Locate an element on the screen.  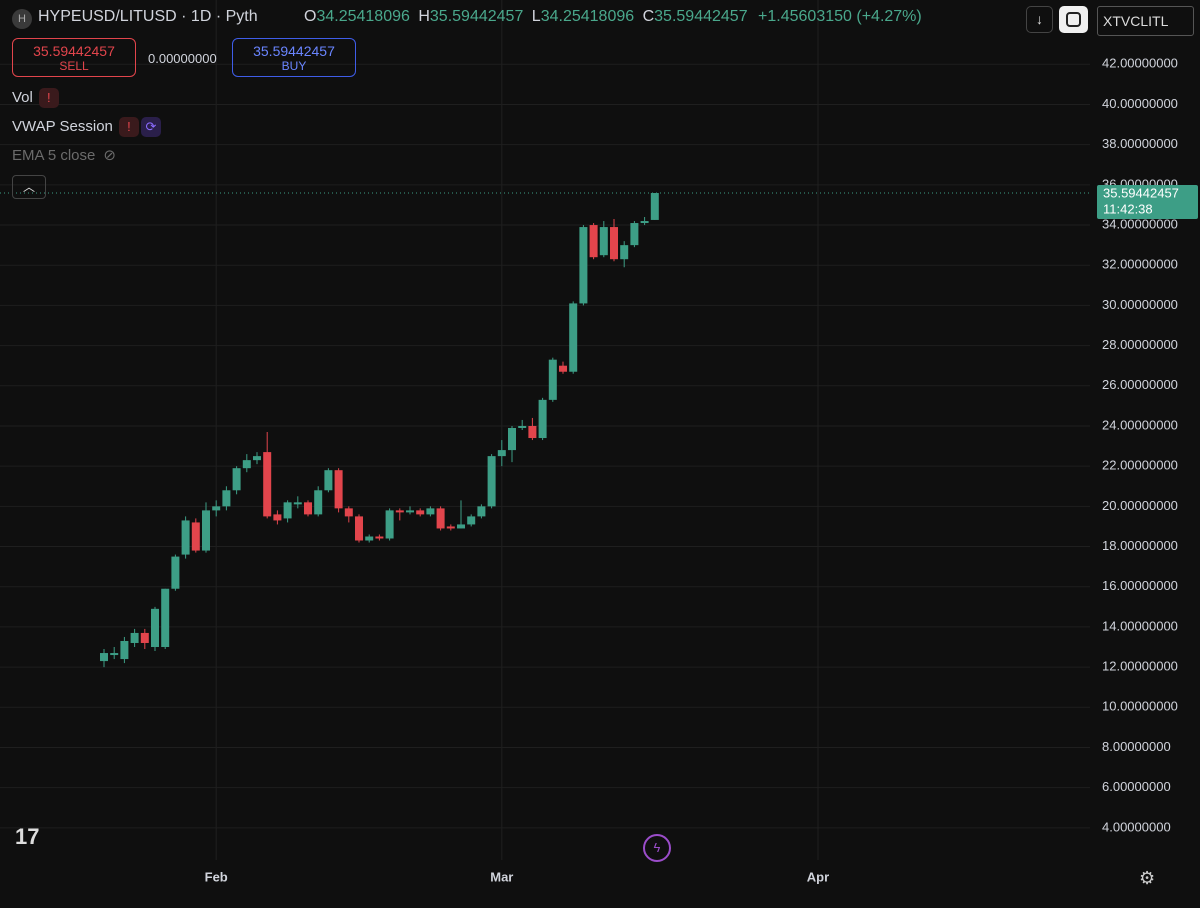
compare-button is located at coordinates (1073, 19).